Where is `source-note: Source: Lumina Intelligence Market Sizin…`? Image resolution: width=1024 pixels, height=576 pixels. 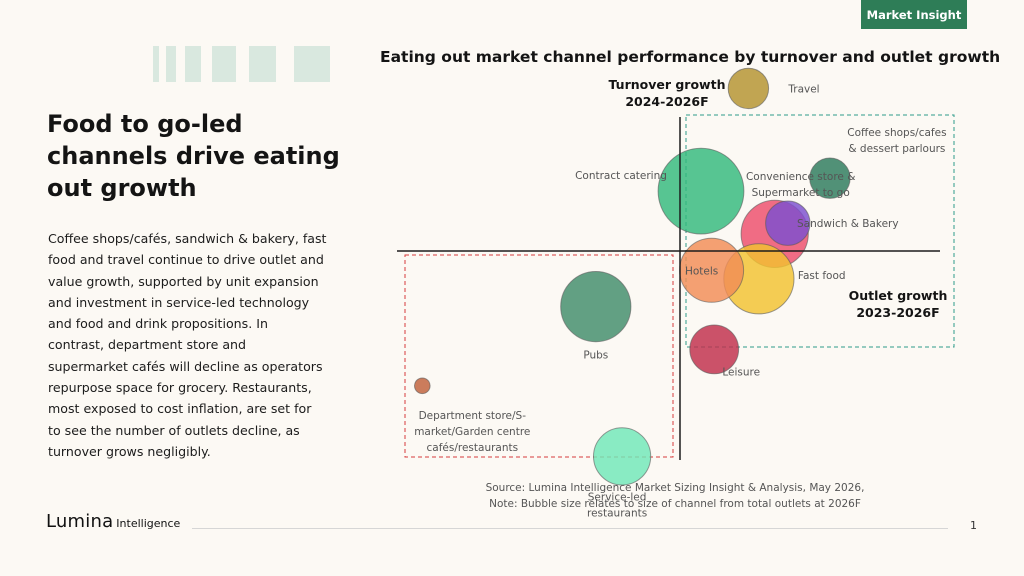 source-note: Source: Lumina Intelligence Market Sizin… is located at coordinates (675, 496).